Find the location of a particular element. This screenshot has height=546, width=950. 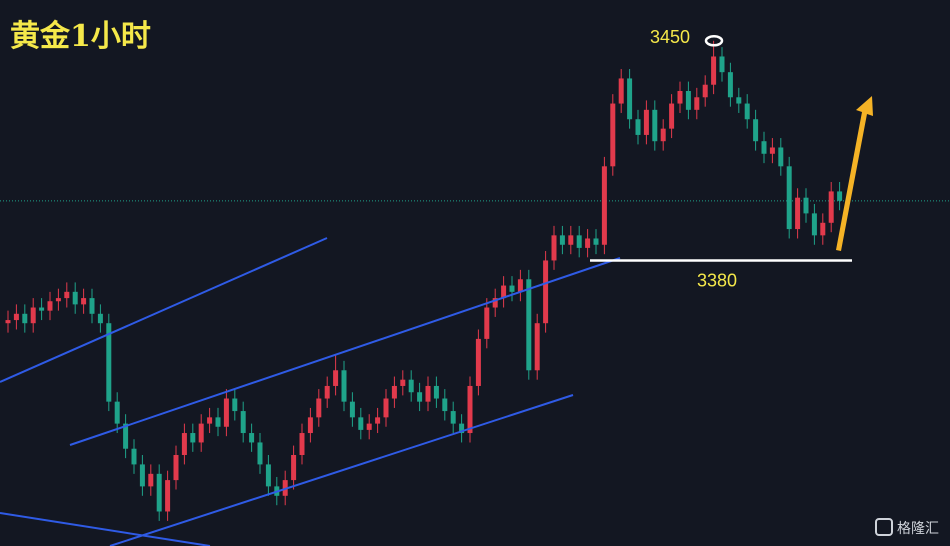

up-arrow is located at coordinates (854, 173).